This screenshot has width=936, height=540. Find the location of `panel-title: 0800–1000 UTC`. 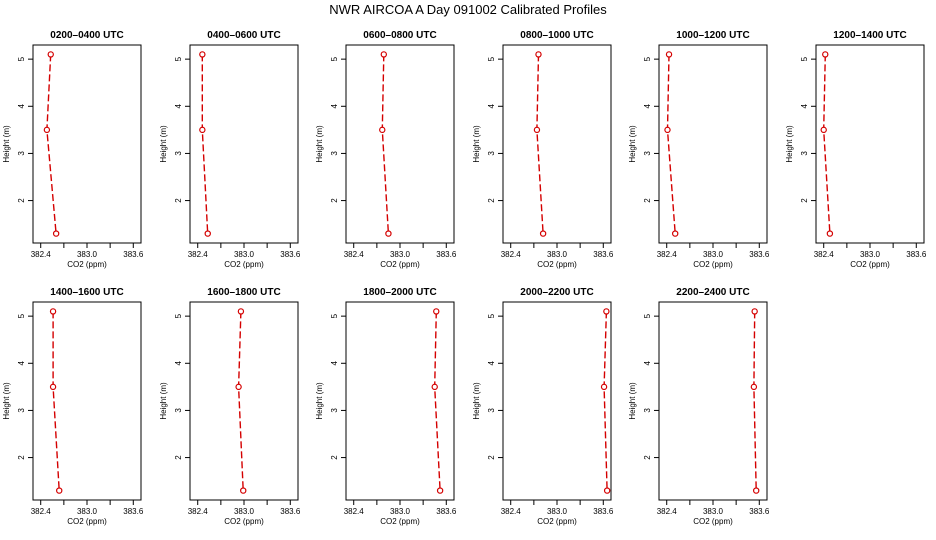

panel-title: 0800–1000 UTC is located at coordinates (556, 35).